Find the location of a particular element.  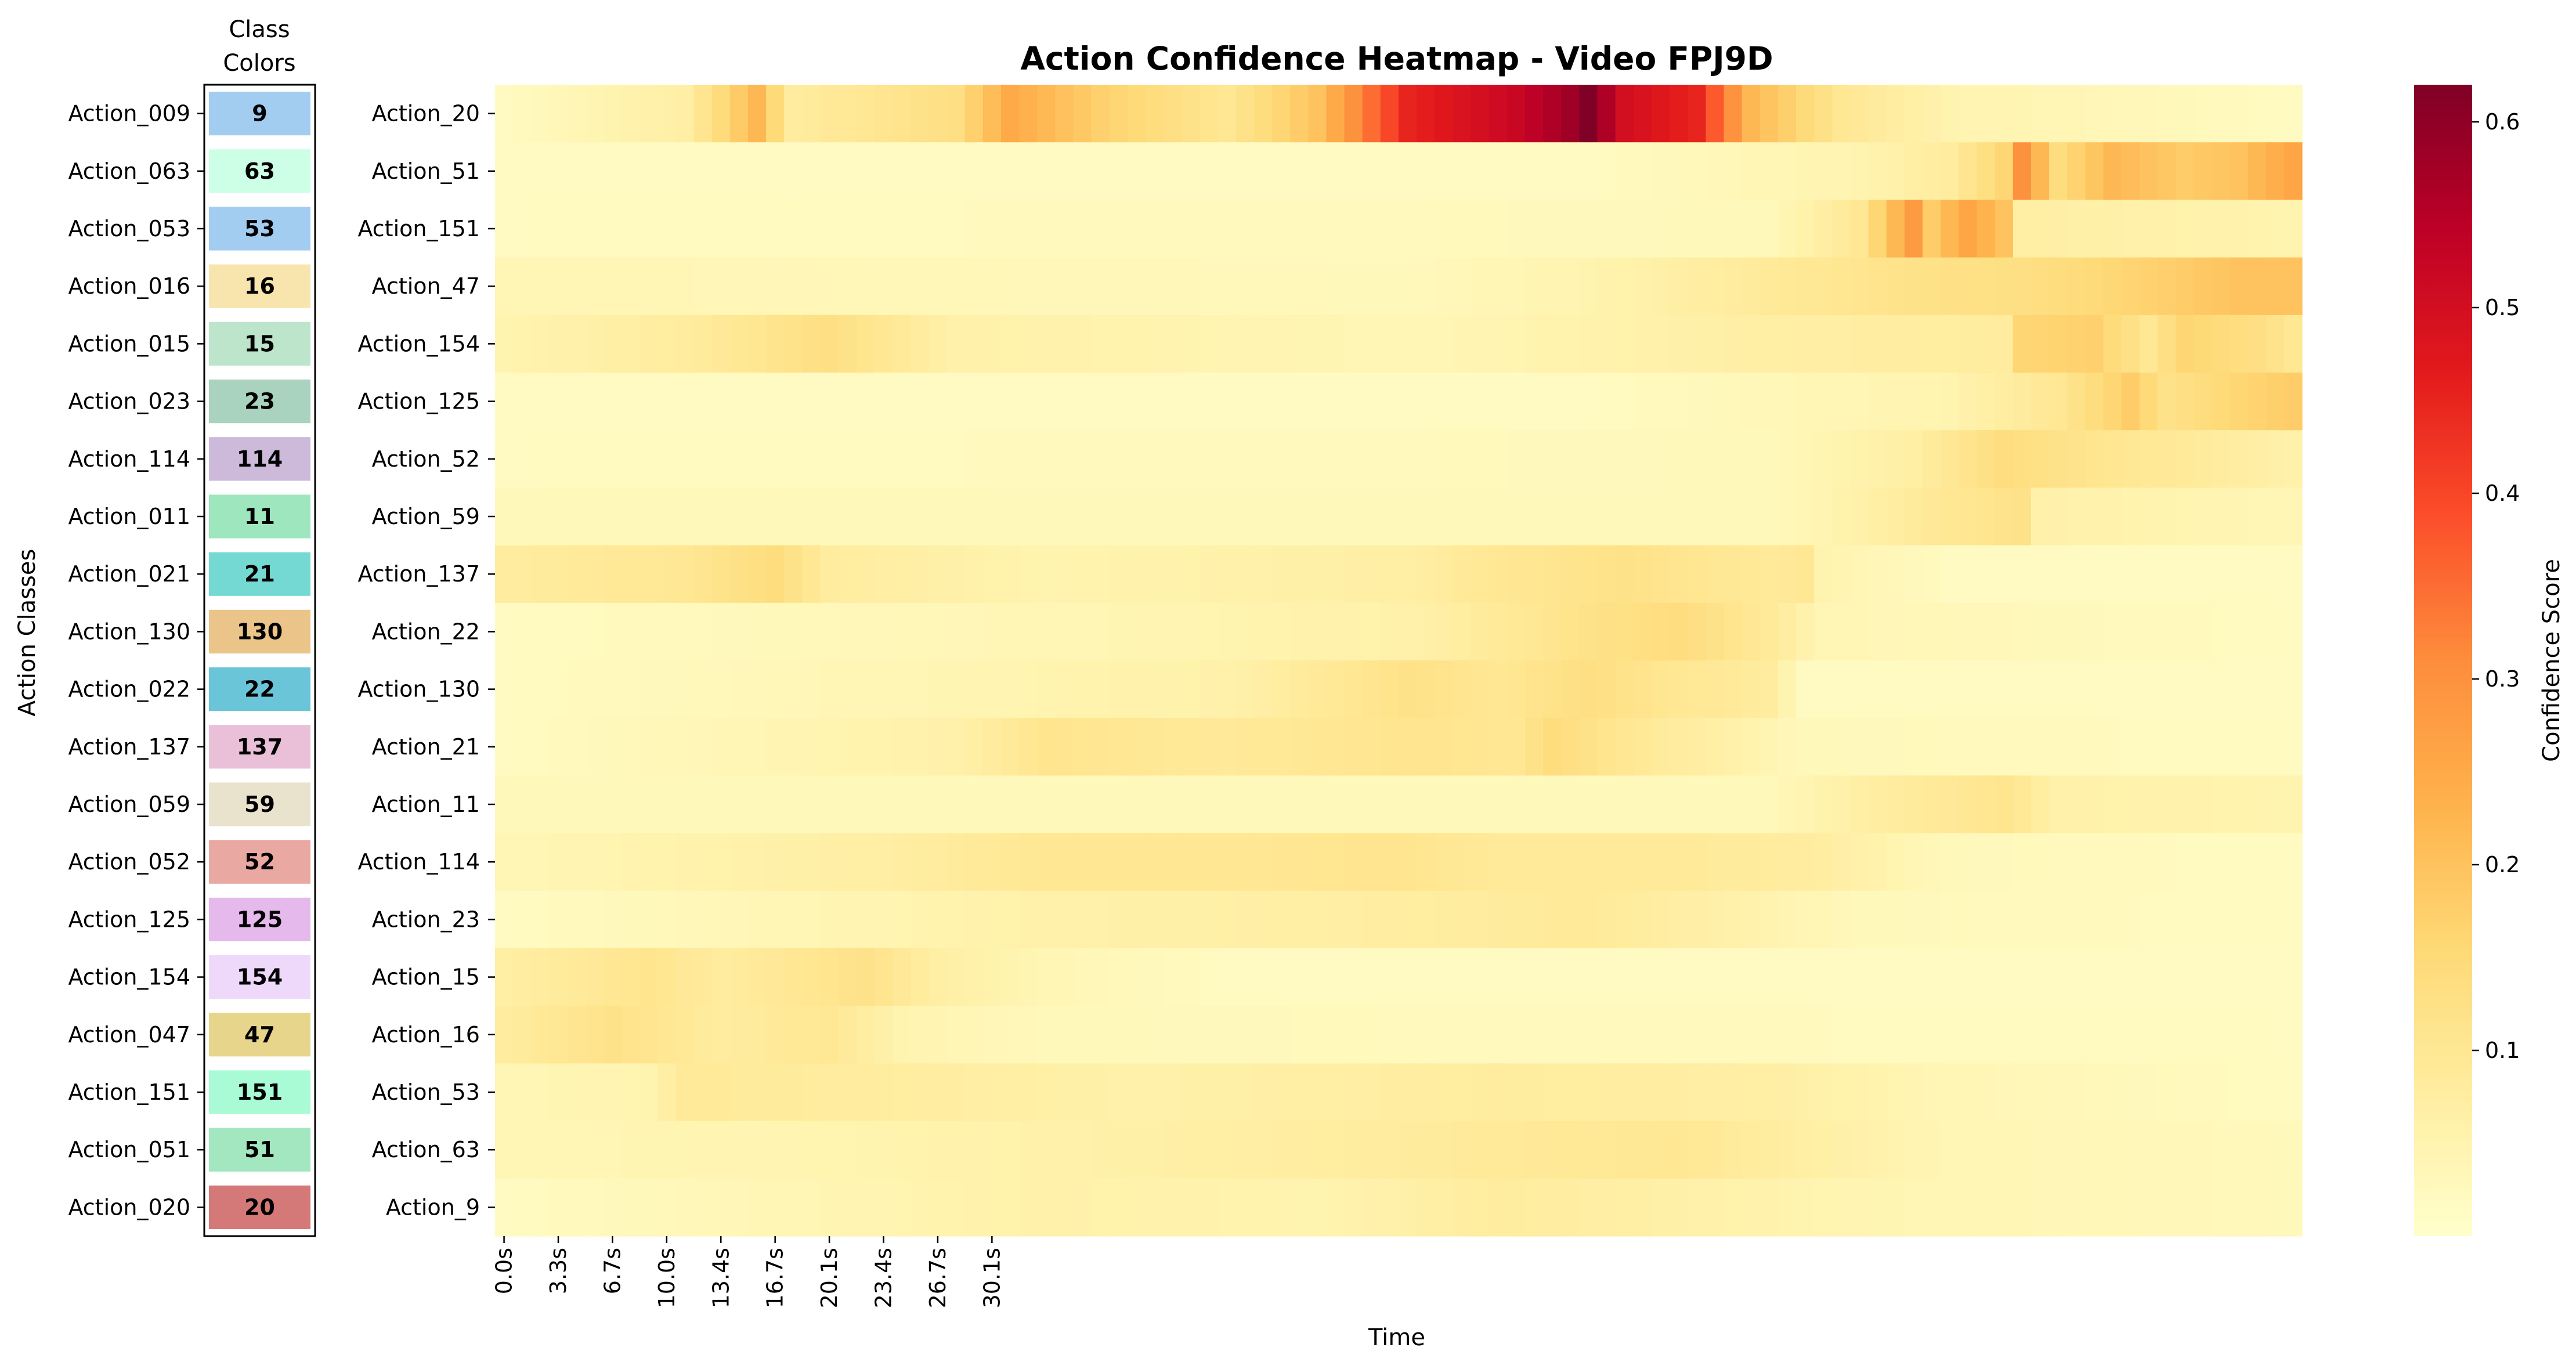

row-label: Action_11 is located at coordinates (426, 805).